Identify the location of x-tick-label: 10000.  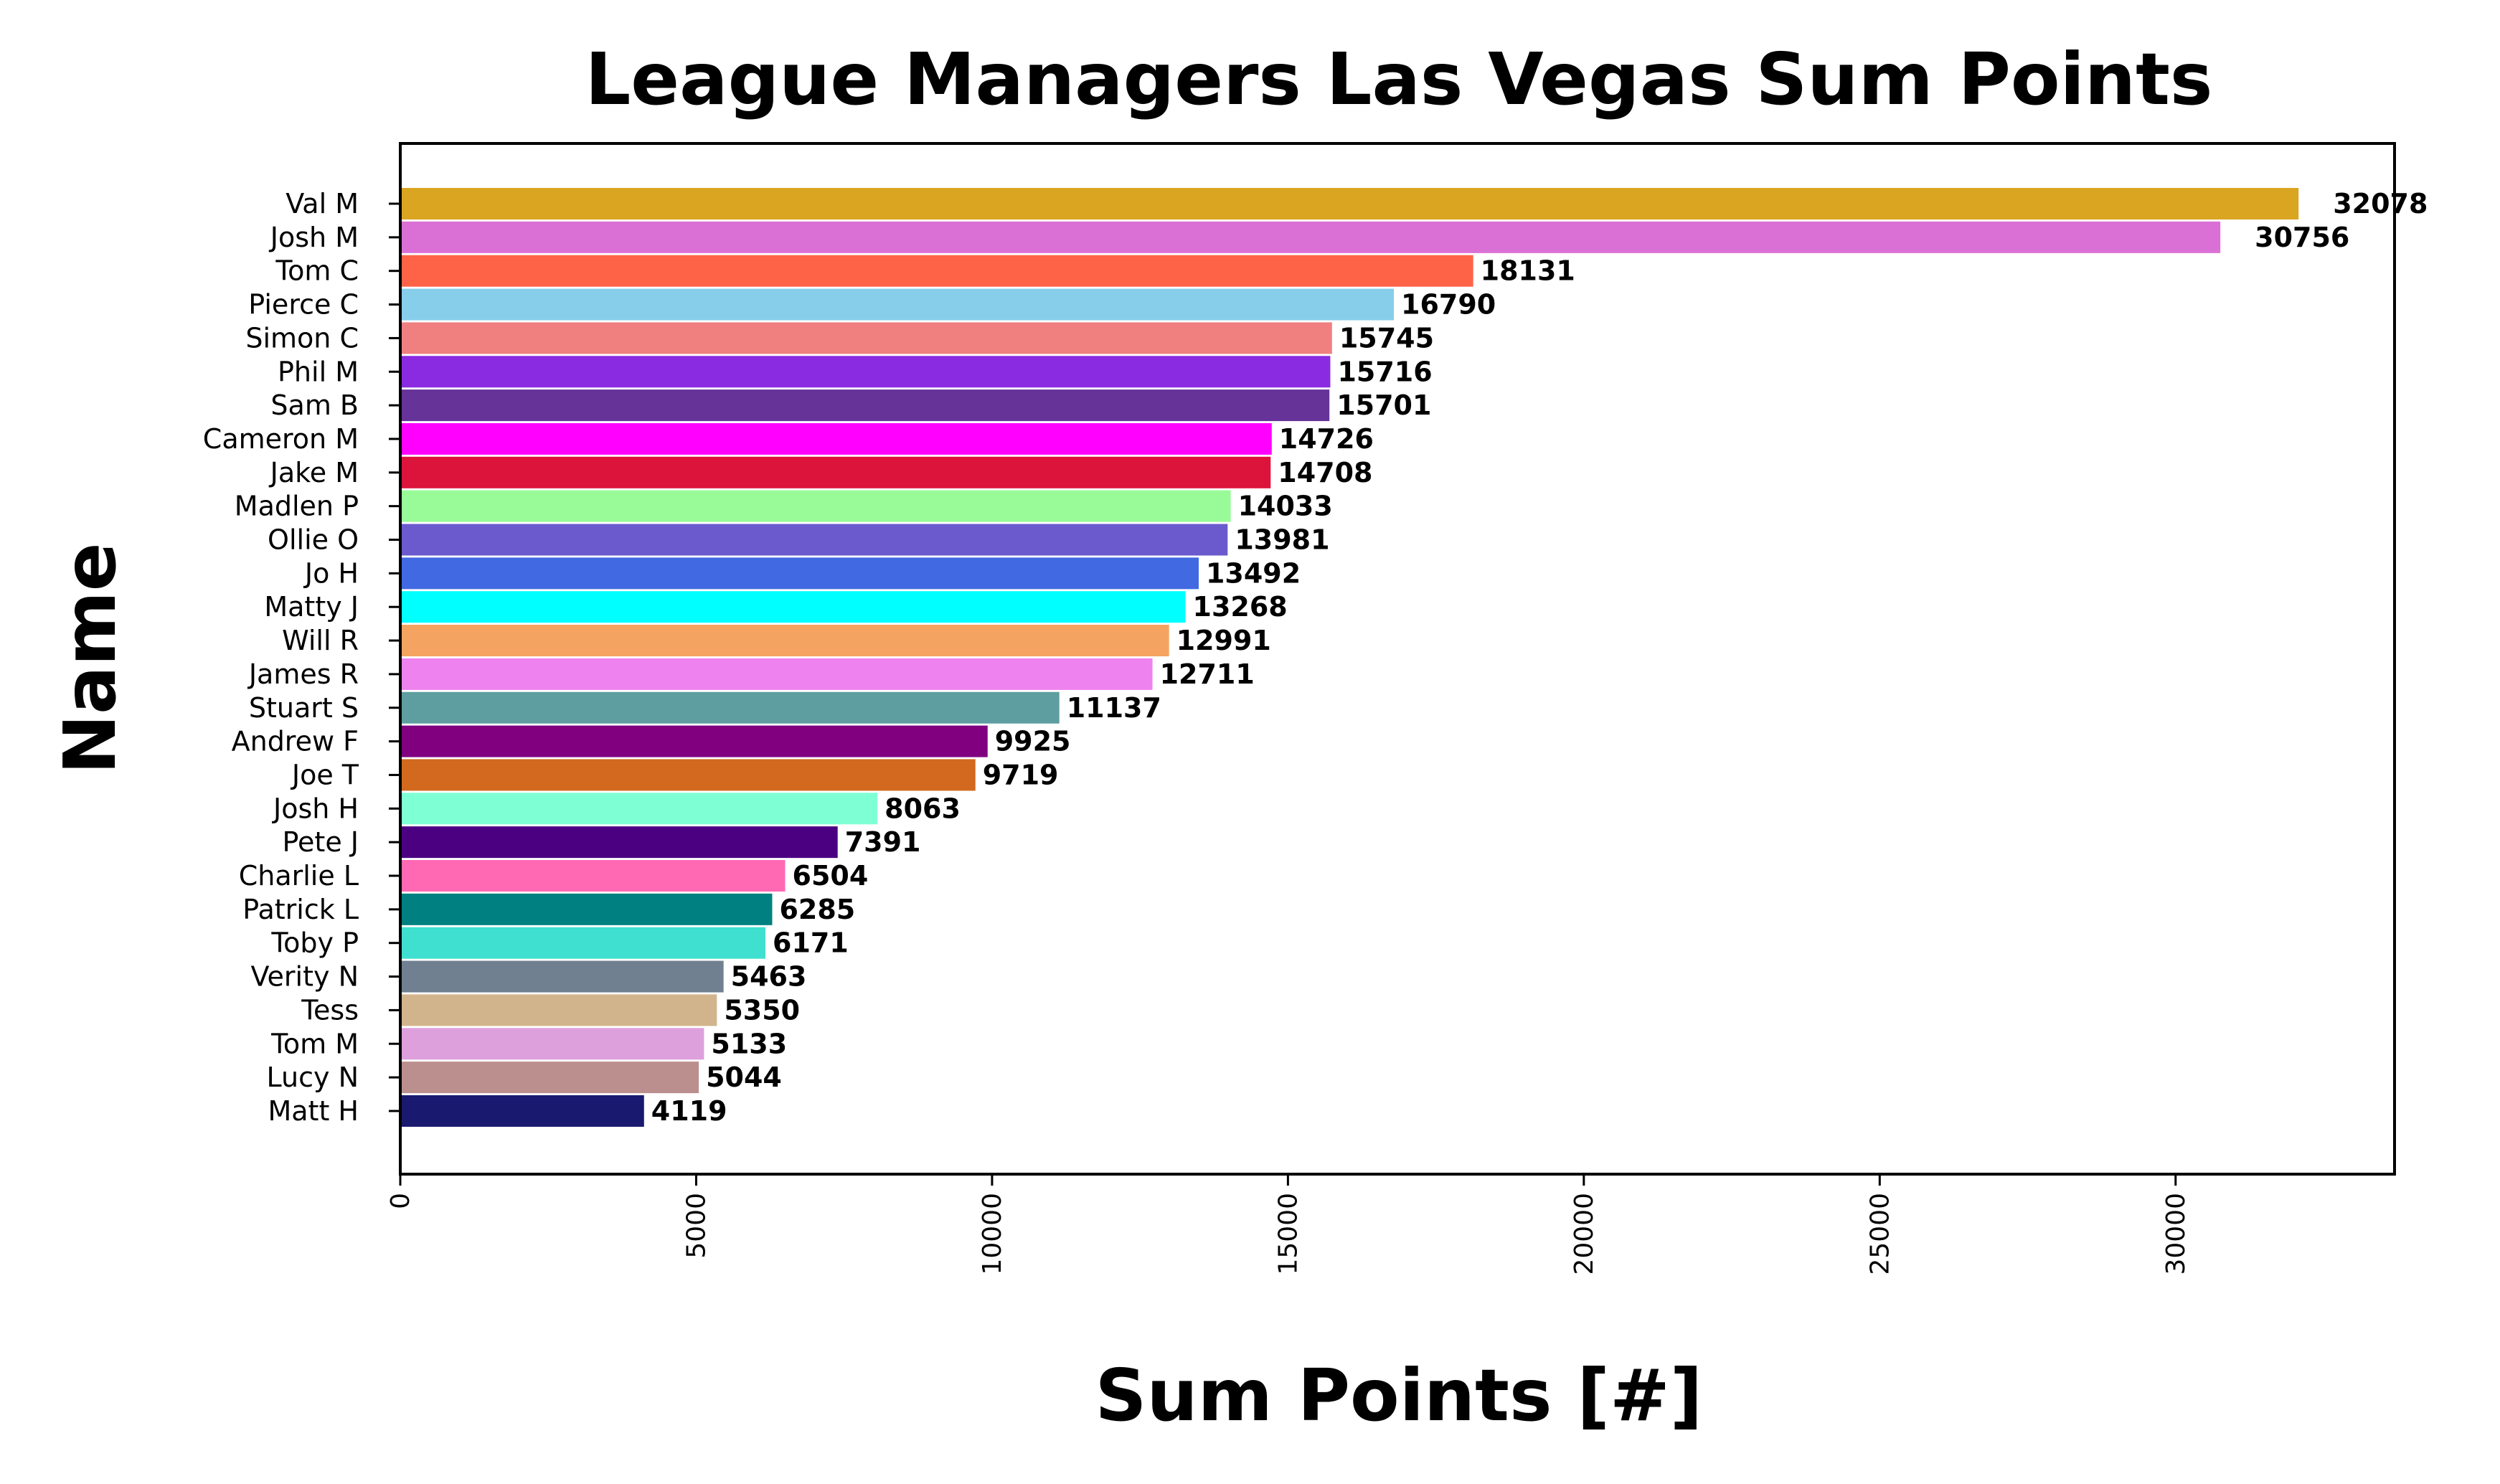
(992, 1234).